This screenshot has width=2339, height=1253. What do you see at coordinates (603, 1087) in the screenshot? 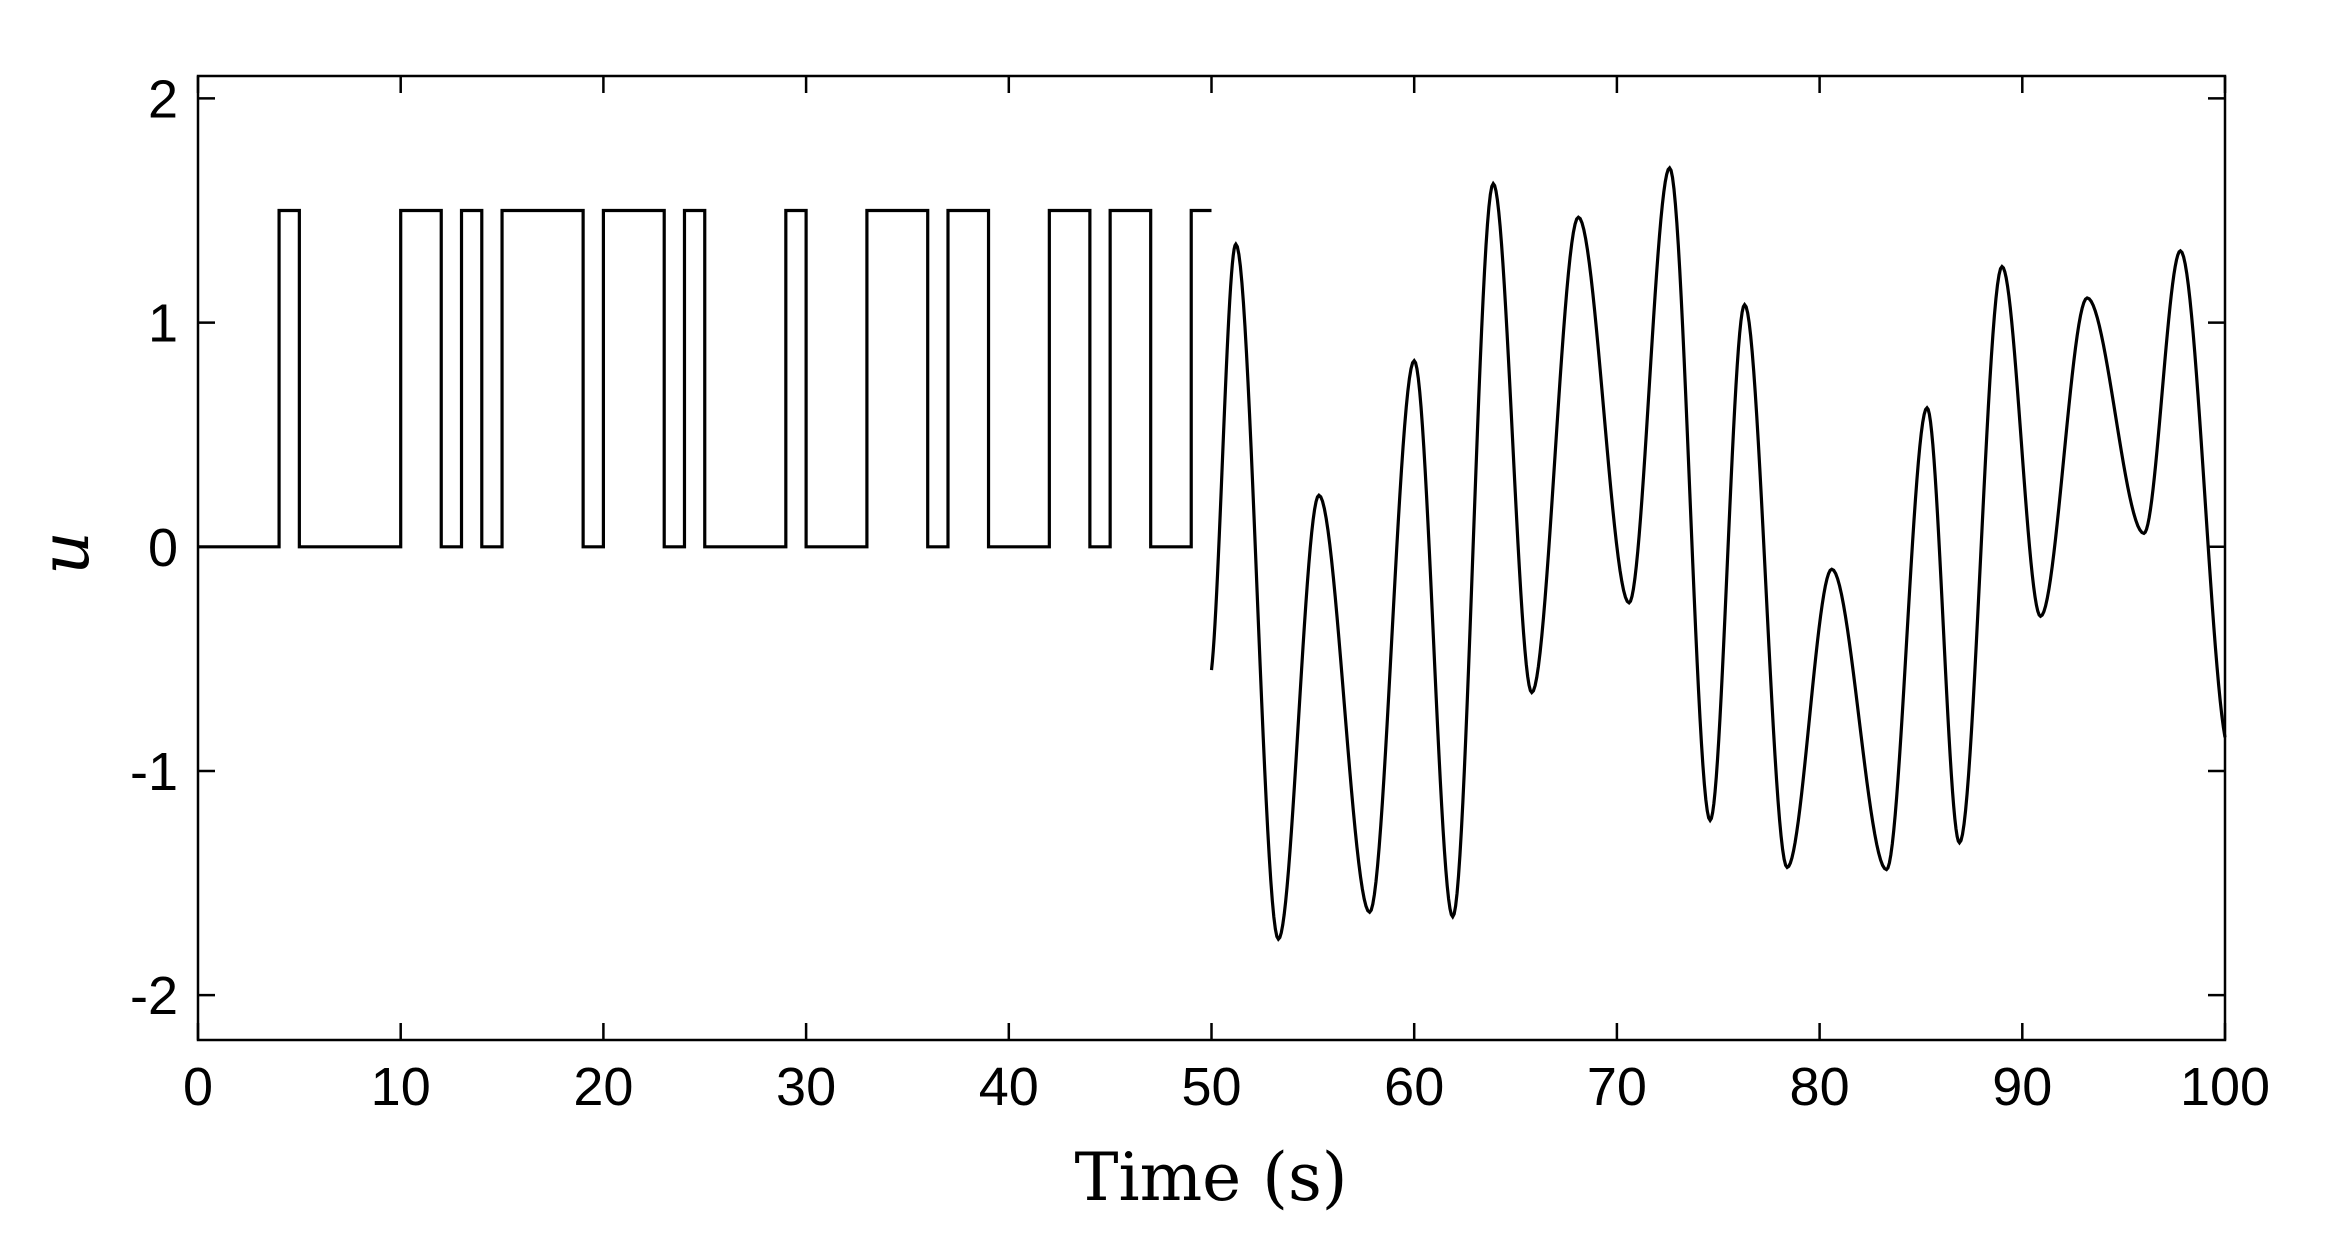
I see `x-tick-label: 20` at bounding box center [603, 1087].